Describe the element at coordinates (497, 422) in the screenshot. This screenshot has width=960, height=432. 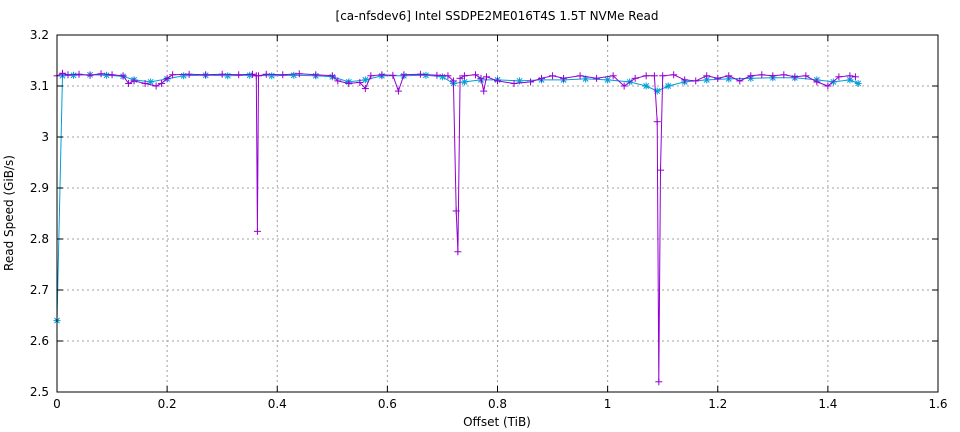
I see `x-axis-label: Offset (TiB)` at that location.